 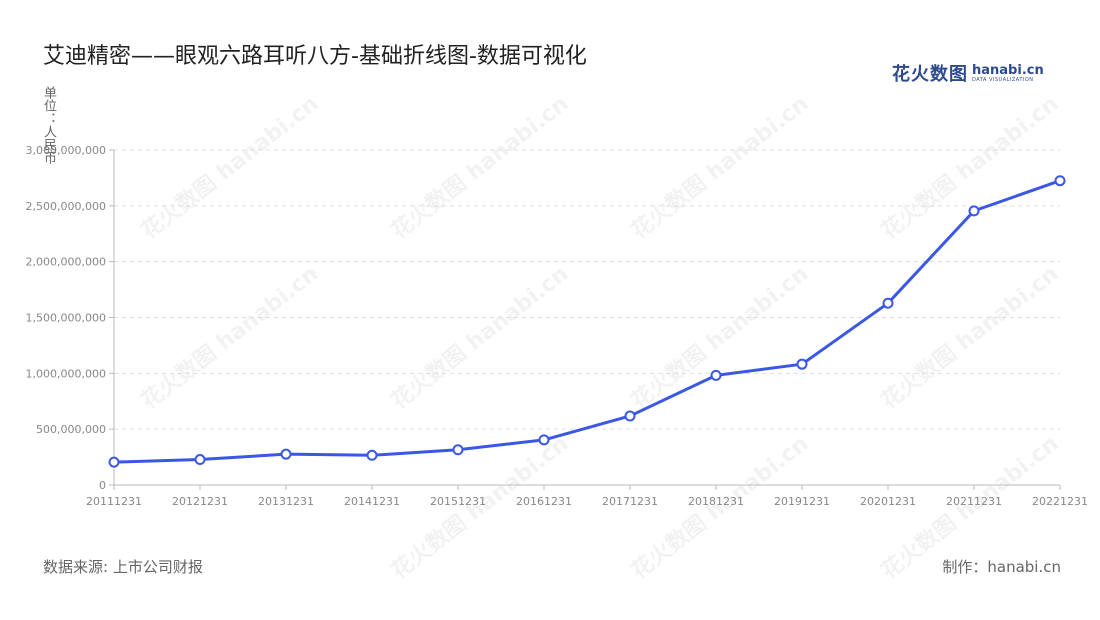 What do you see at coordinates (1003, 79) in the screenshot?
I see `logo-subtitle: DATA VISUALIZATION` at bounding box center [1003, 79].